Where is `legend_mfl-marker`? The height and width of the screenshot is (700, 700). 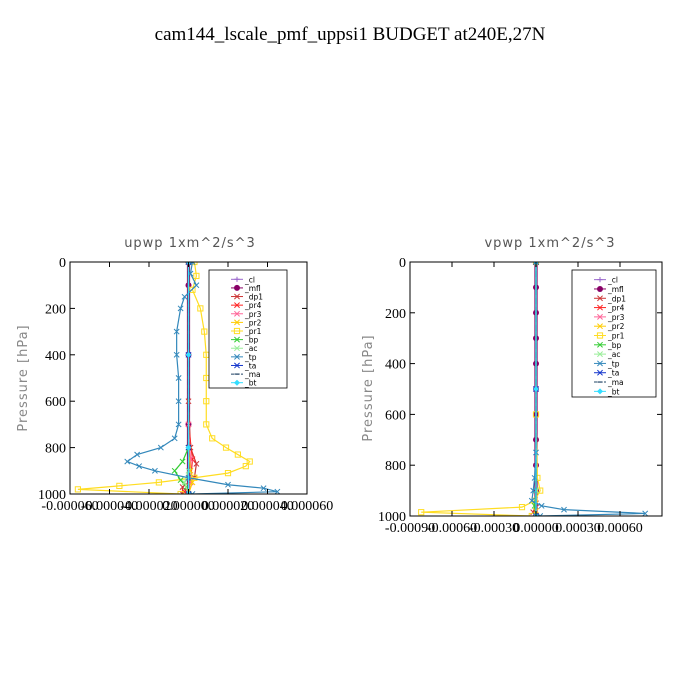 legend_mfl-marker is located at coordinates (600, 288).